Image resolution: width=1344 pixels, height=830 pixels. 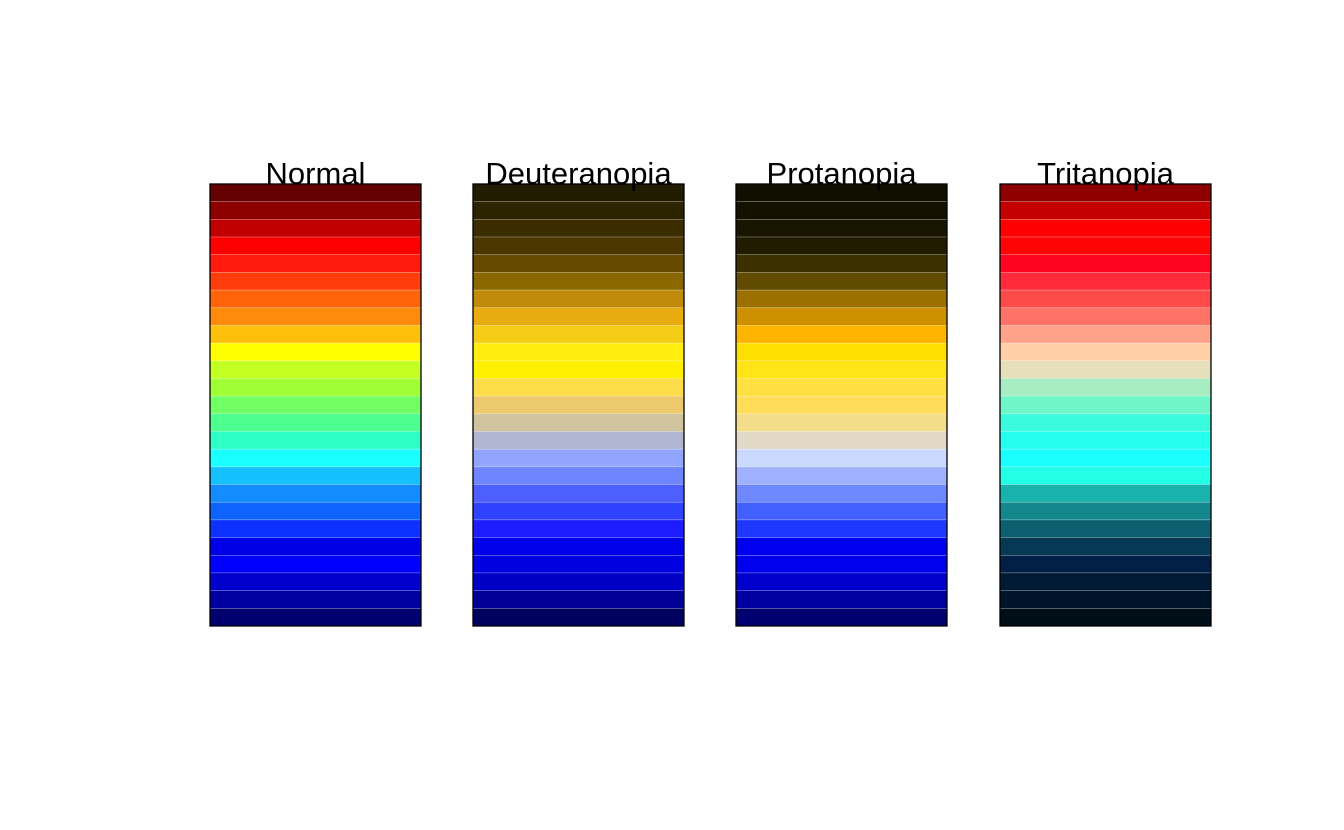 I want to click on panel-tritanopia: Tritanopia, so click(x=1105, y=391).